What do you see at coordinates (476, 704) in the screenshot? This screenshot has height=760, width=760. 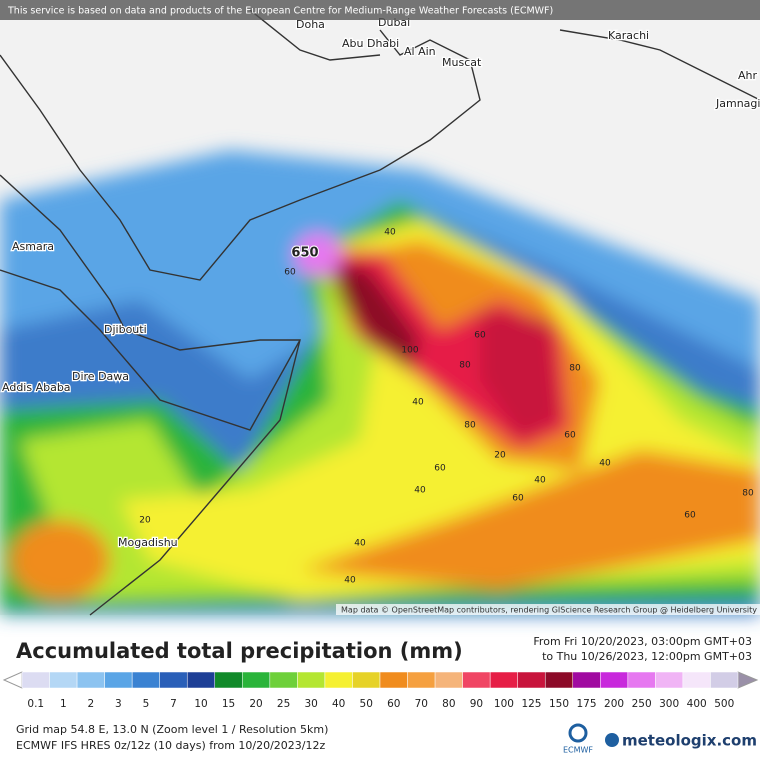 I see `legend-label: 90` at bounding box center [476, 704].